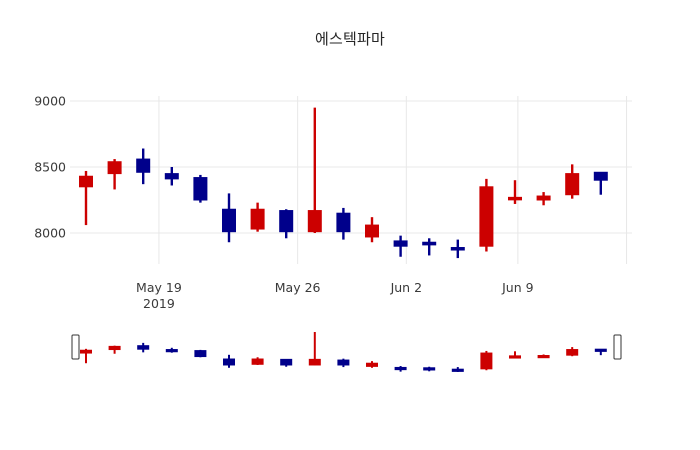 The image size is (700, 450). Describe the element at coordinates (617, 347) in the screenshot. I see `navigator-right-handle` at that location.